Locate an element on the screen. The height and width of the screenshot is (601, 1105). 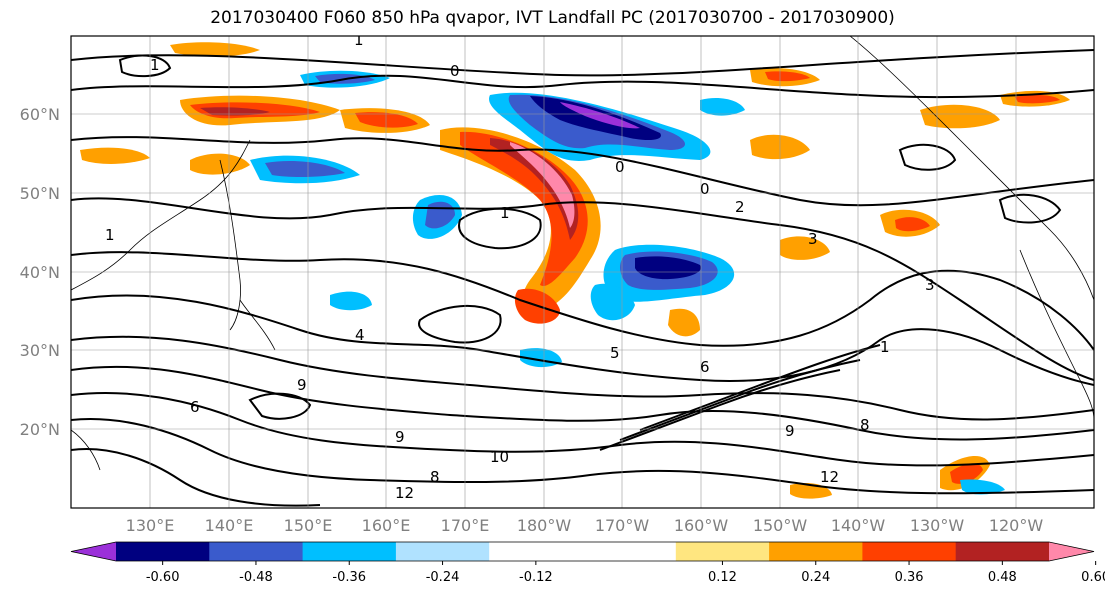
lat-label: 50°N is located at coordinates (40, 193).